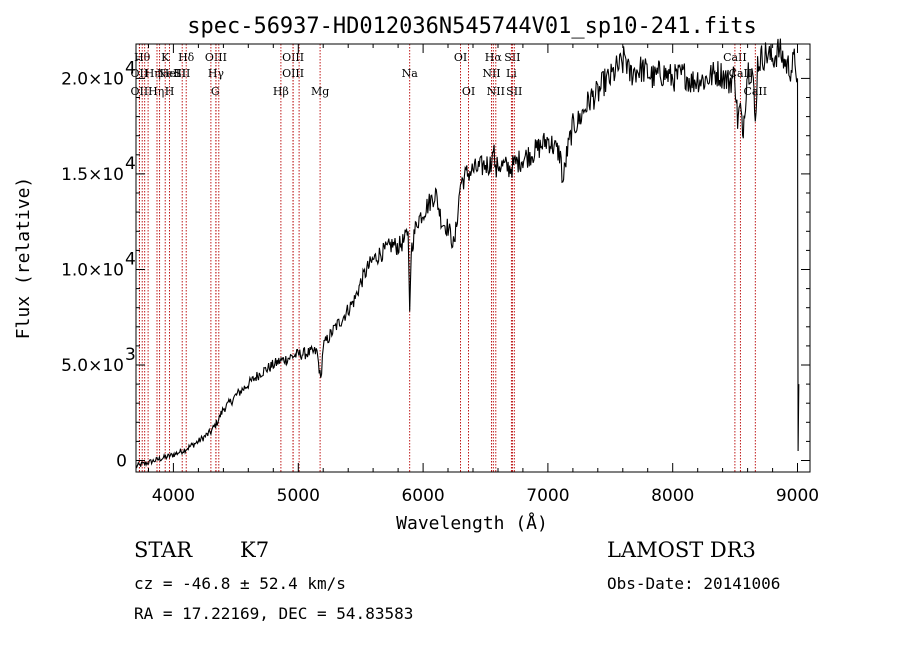 This screenshot has width=900, height=649. Describe the element at coordinates (142, 57) in the screenshot. I see `line-marker-label: Hθ` at that location.